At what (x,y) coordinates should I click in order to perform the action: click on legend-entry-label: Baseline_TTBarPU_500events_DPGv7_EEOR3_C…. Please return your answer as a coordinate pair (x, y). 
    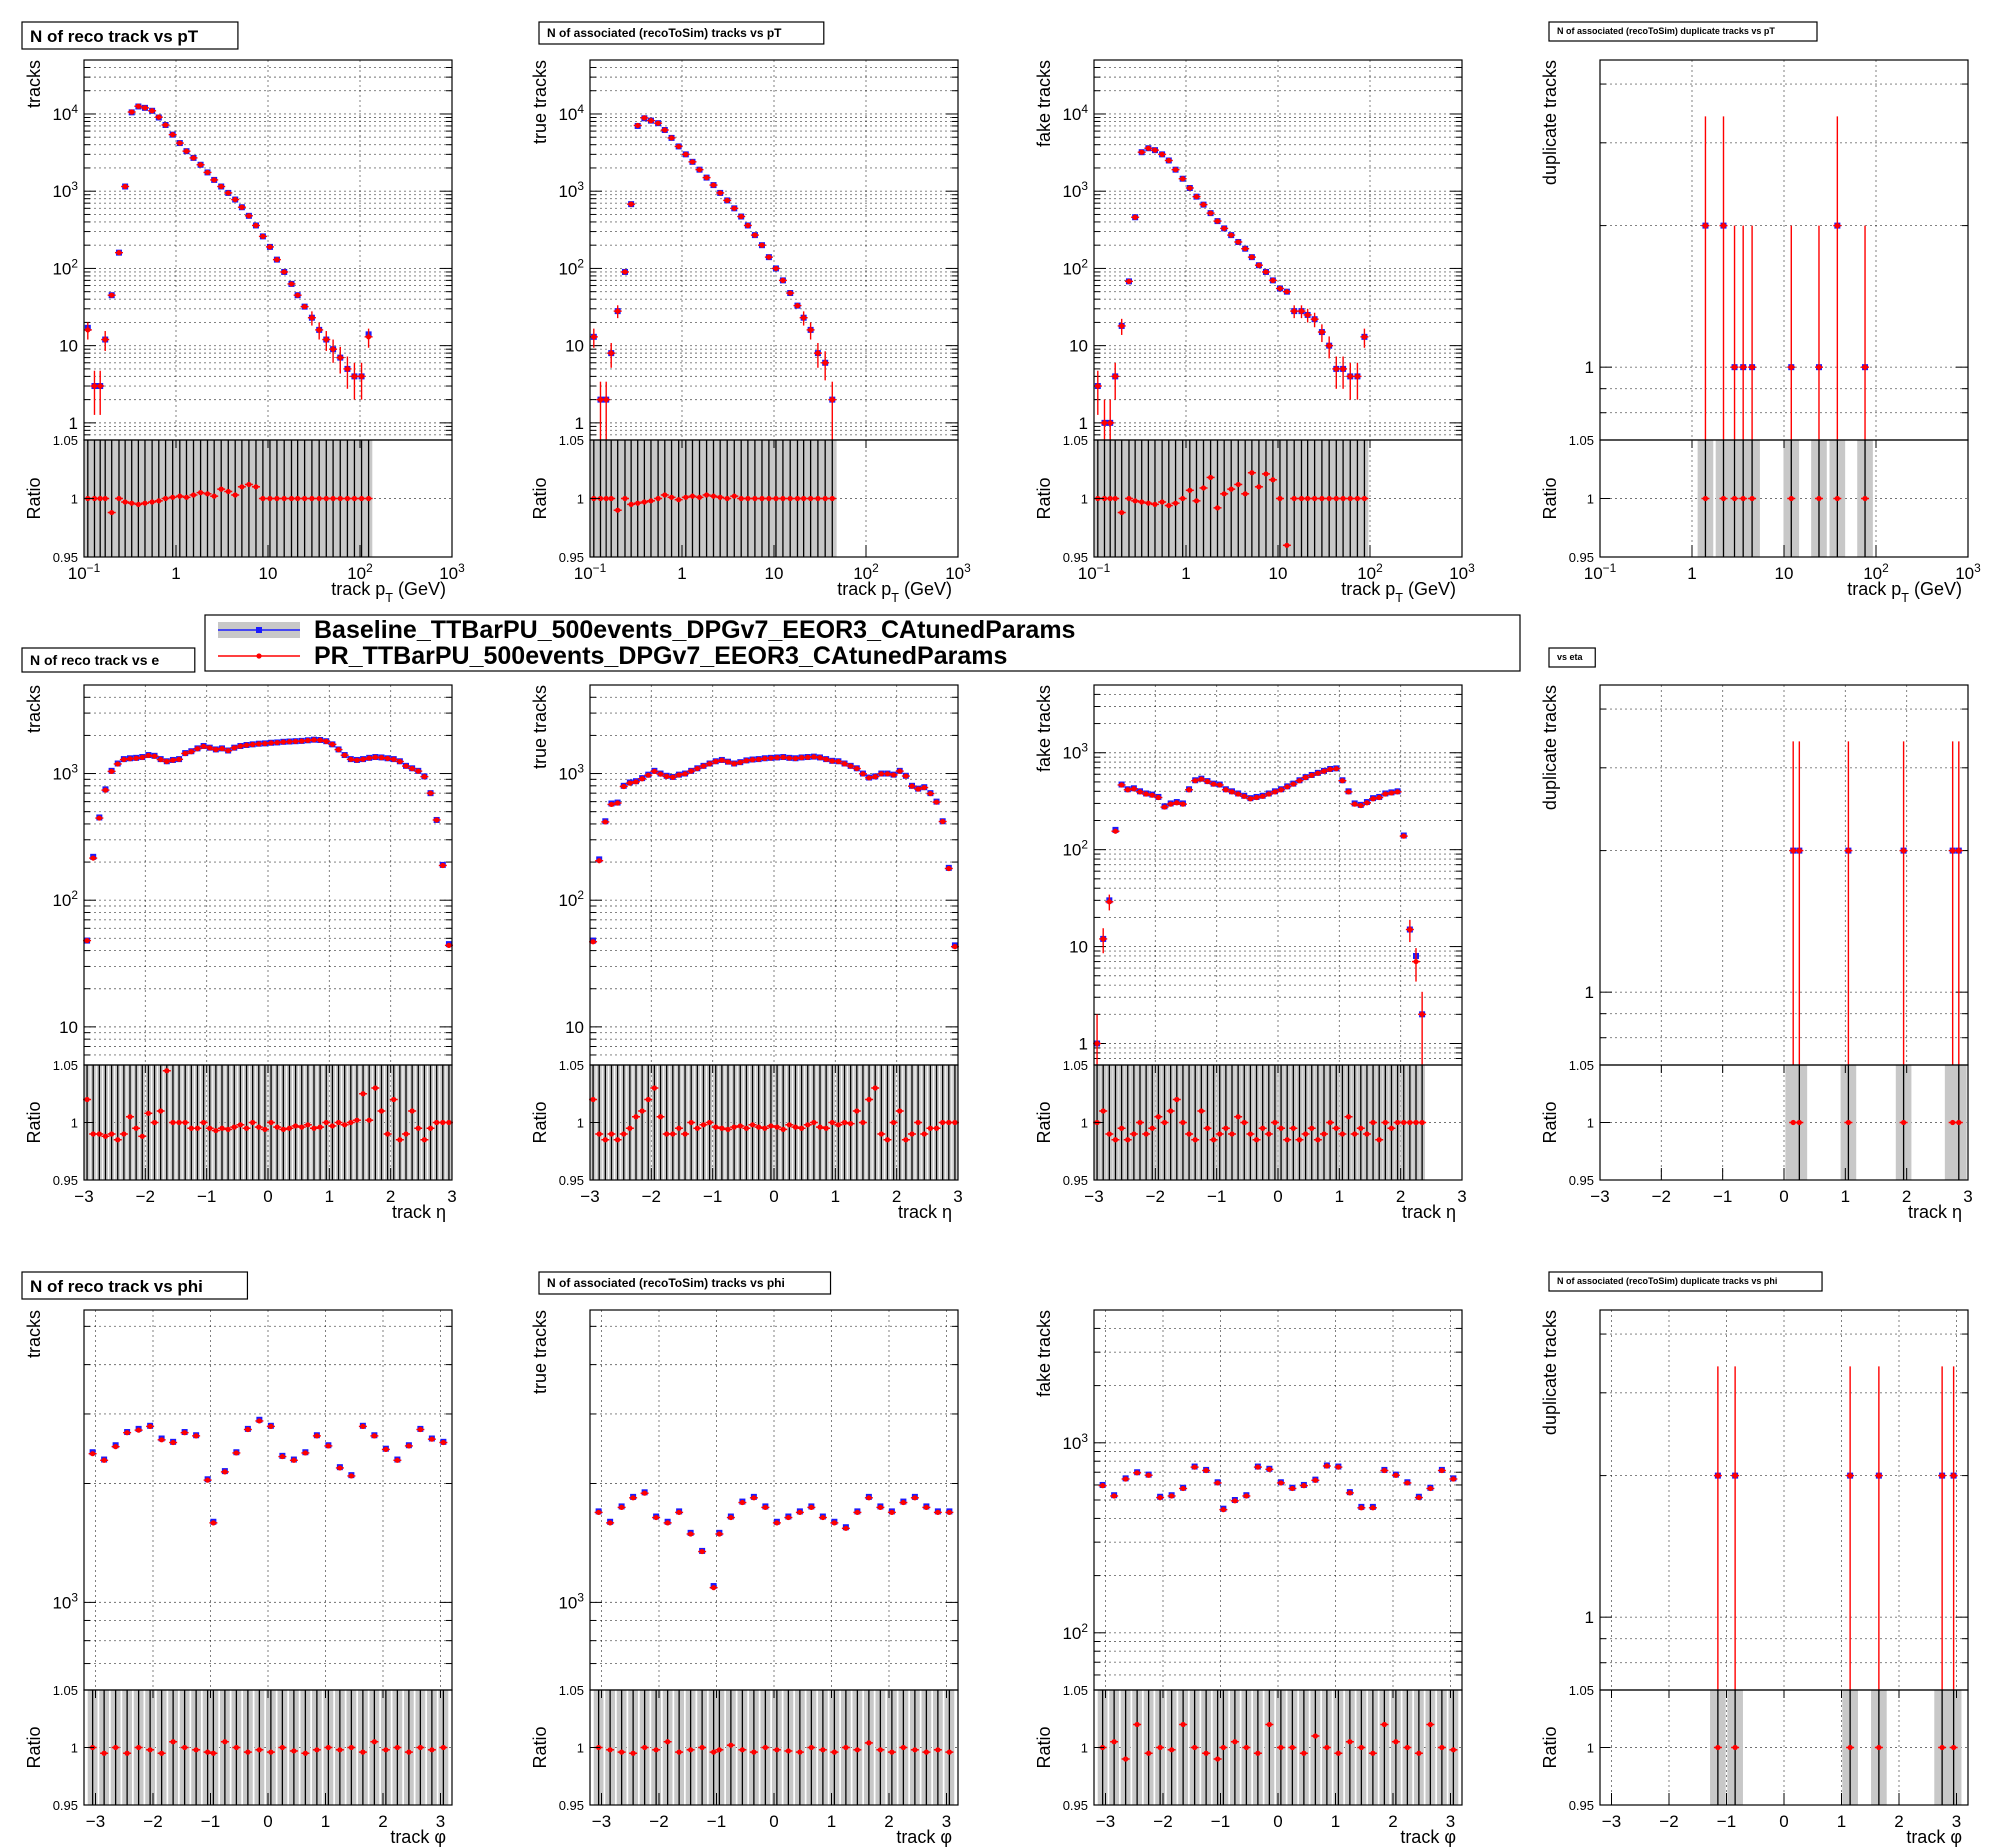
    Looking at the image, I should click on (694, 630).